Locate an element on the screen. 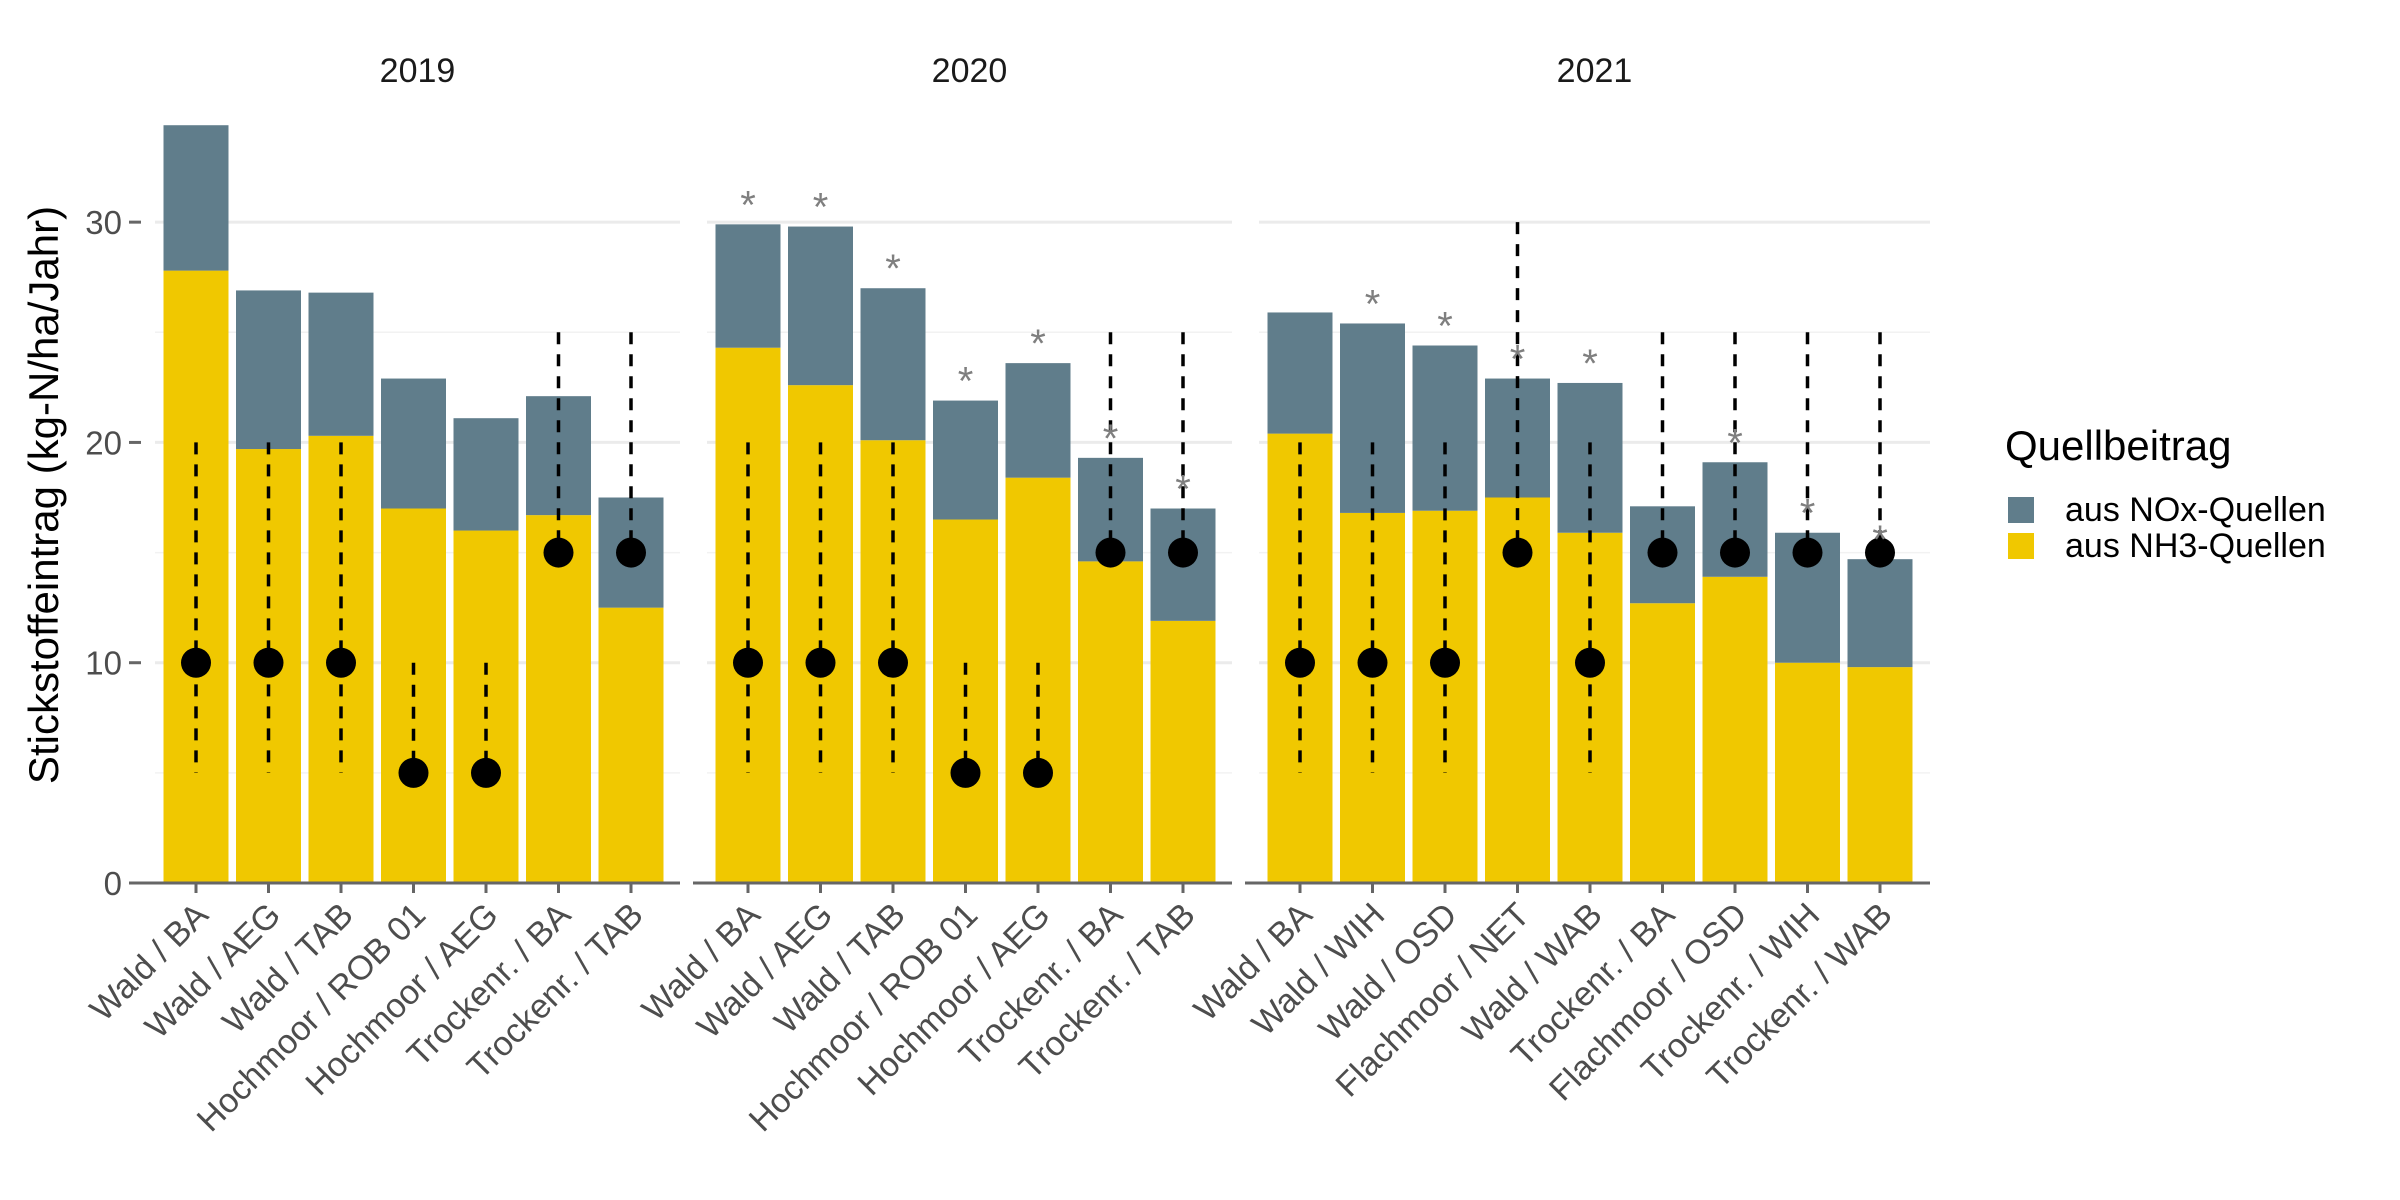 This screenshot has width=2400, height=1200. y-tick-label: 0 is located at coordinates (113, 883).